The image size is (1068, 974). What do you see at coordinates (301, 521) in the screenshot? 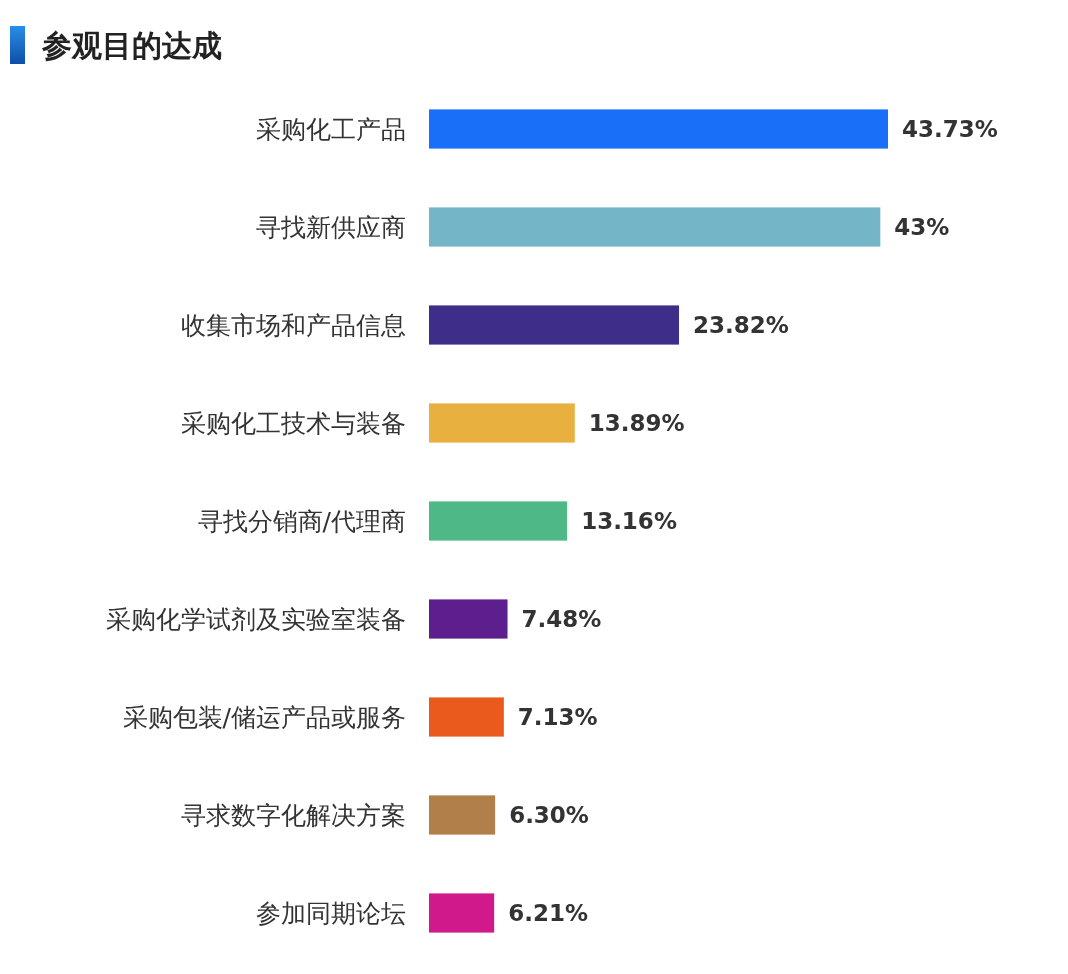
I see `y-tick-label: 寻找分销商/代理商` at bounding box center [301, 521].